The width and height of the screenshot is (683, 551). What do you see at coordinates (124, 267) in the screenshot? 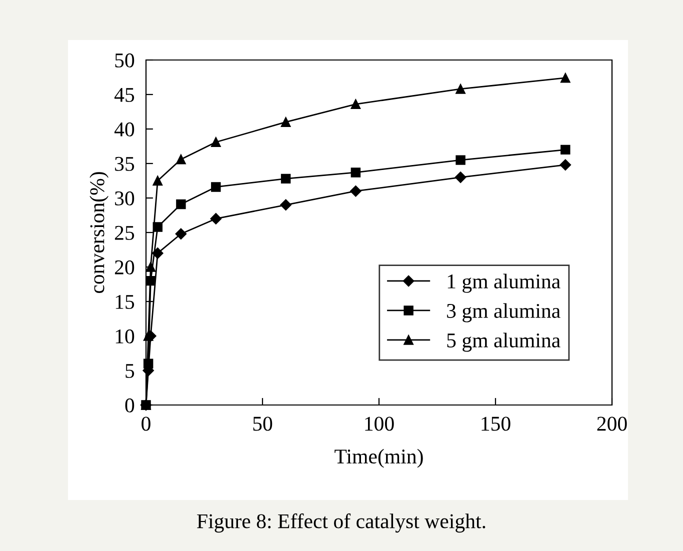
I see `y-tick-label: 20` at bounding box center [124, 267].